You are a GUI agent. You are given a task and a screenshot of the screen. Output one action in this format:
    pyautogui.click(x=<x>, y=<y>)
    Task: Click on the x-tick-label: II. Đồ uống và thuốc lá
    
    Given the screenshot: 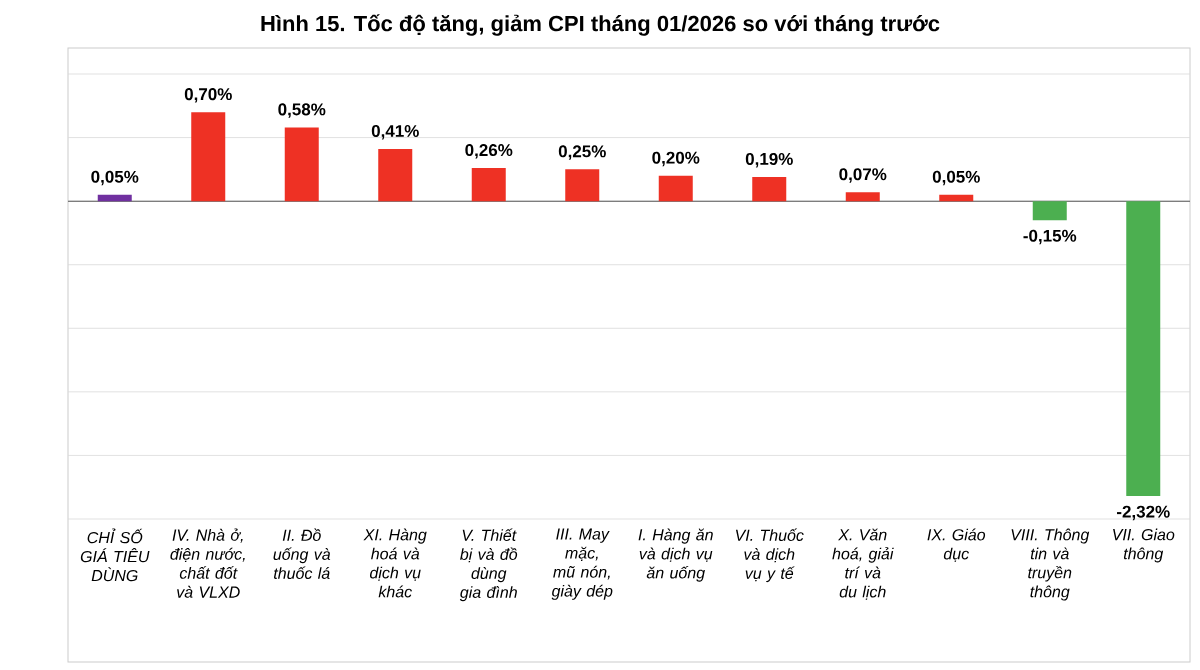 What is the action you would take?
    pyautogui.click(x=302, y=553)
    